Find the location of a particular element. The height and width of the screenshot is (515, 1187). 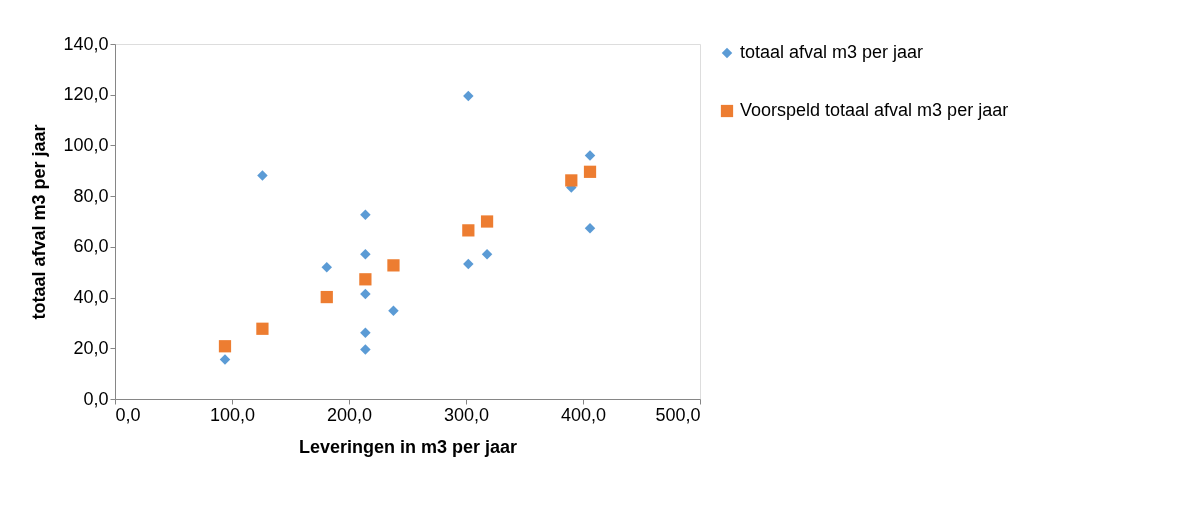

y-tick-label: 140,0 is located at coordinates (86, 43).